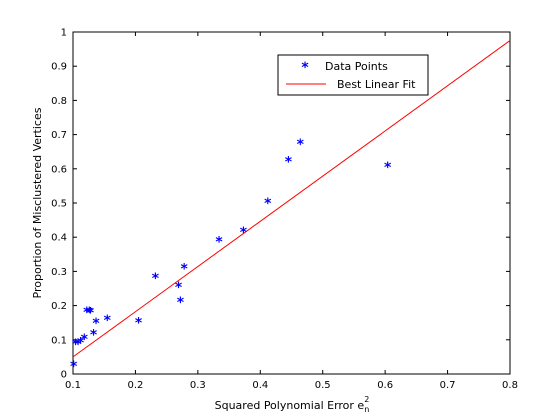  I want to click on y-axis-label: Proportion of Misclustered Vertices, so click(37, 202).